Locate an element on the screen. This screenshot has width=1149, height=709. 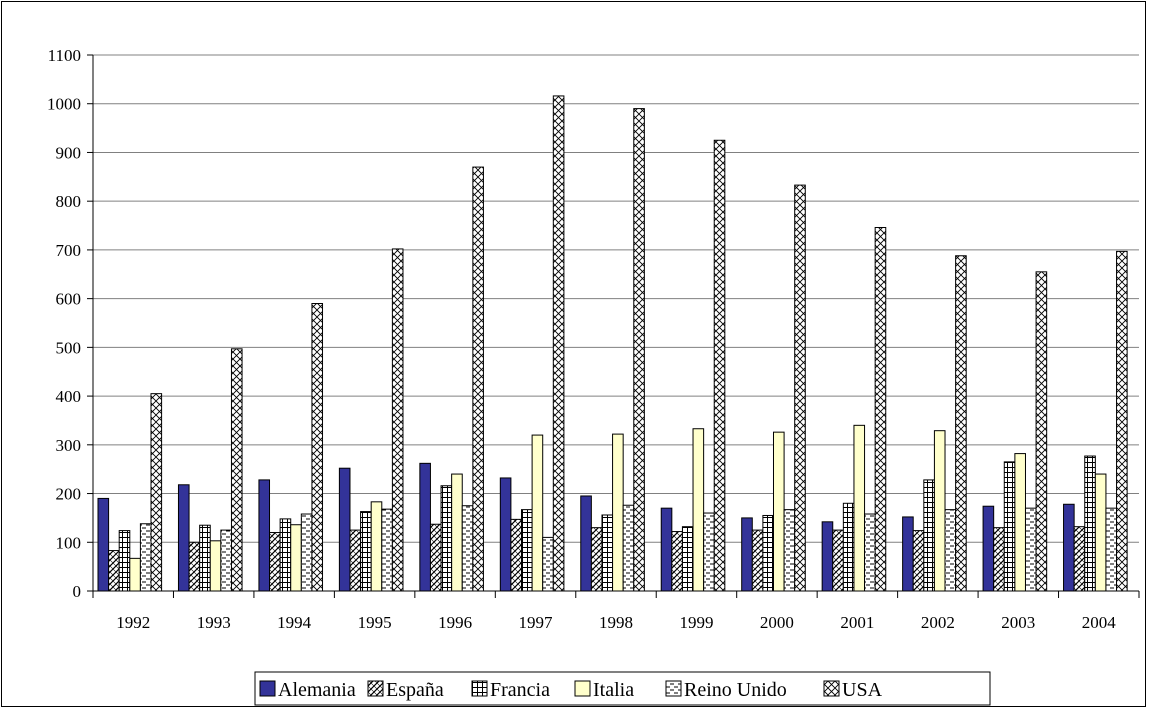
x-tick-label: 1996 is located at coordinates (455, 622).